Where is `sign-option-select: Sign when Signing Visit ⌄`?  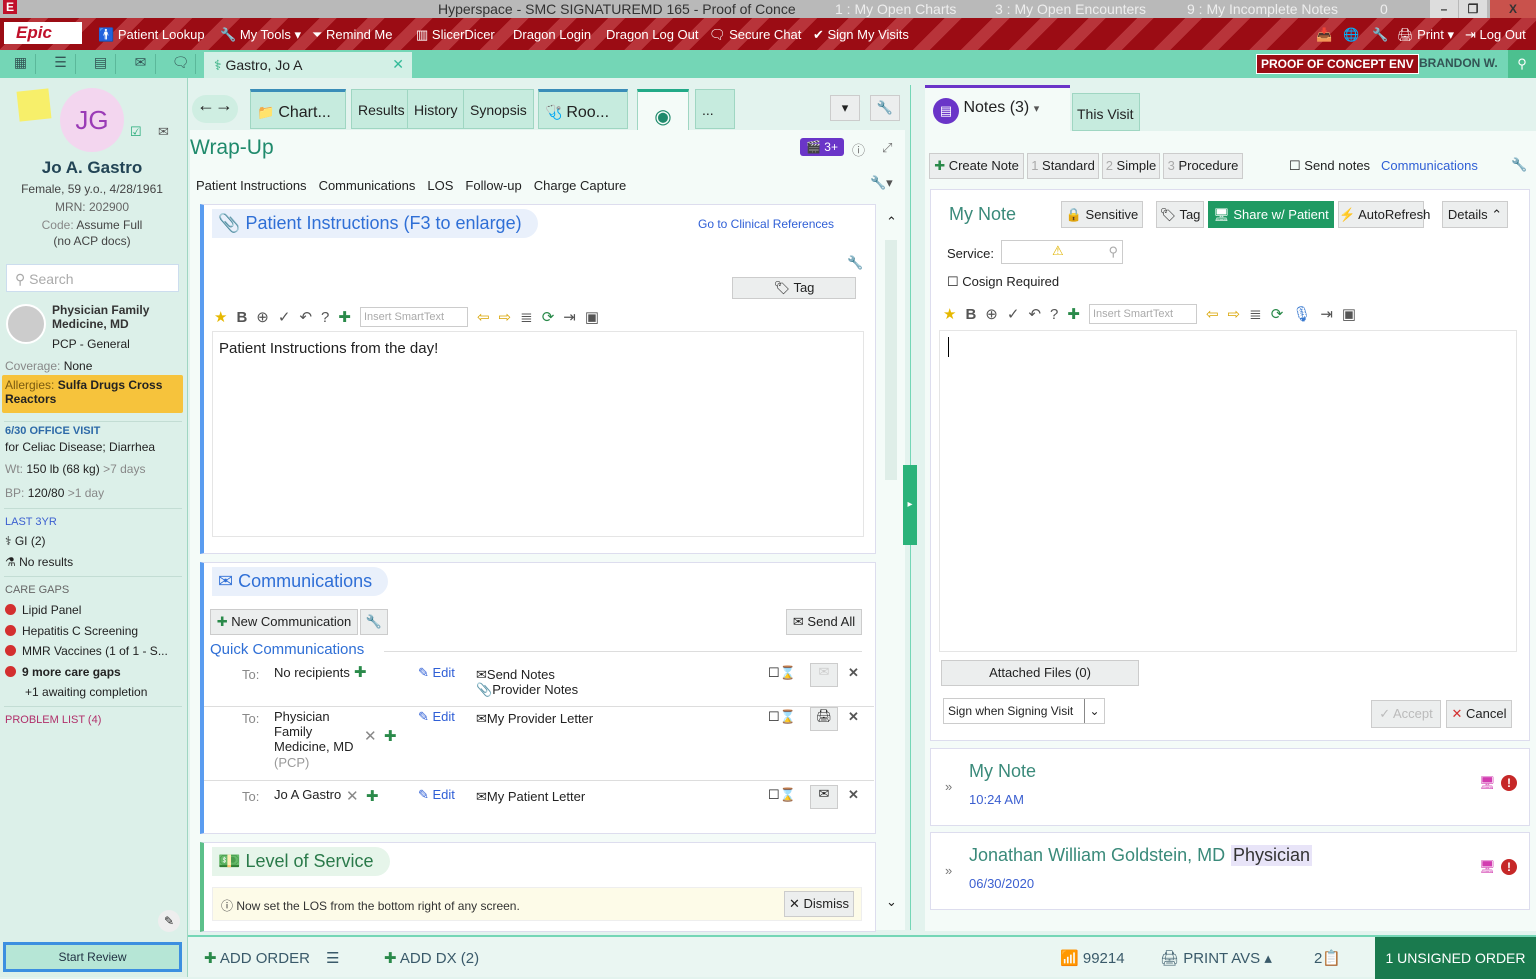
sign-option-select: Sign when Signing Visit ⌄ is located at coordinates (1024, 711).